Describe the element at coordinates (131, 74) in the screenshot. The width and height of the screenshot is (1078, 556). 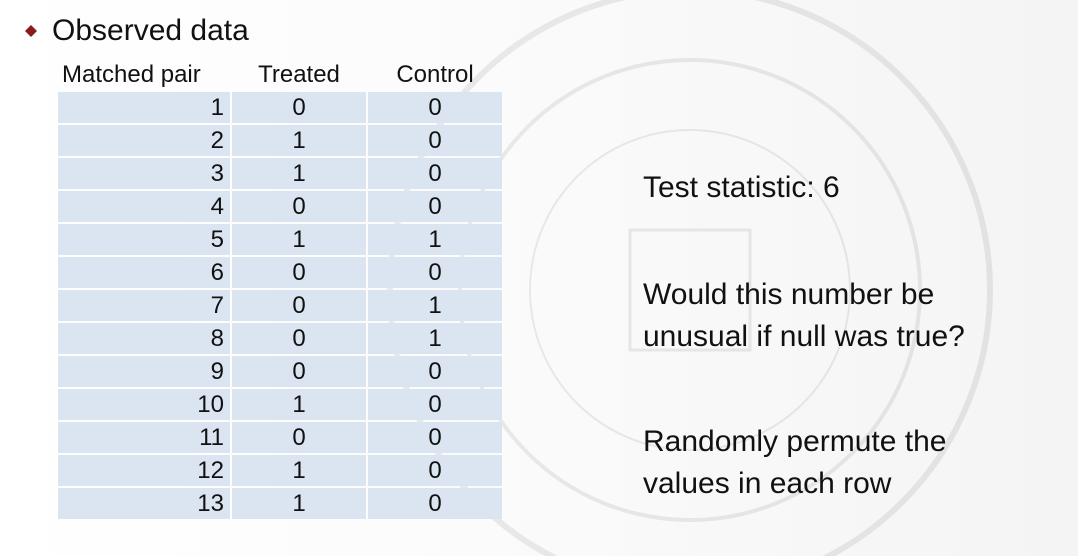
I see `column-header-matched-pair: Matched pair` at that location.